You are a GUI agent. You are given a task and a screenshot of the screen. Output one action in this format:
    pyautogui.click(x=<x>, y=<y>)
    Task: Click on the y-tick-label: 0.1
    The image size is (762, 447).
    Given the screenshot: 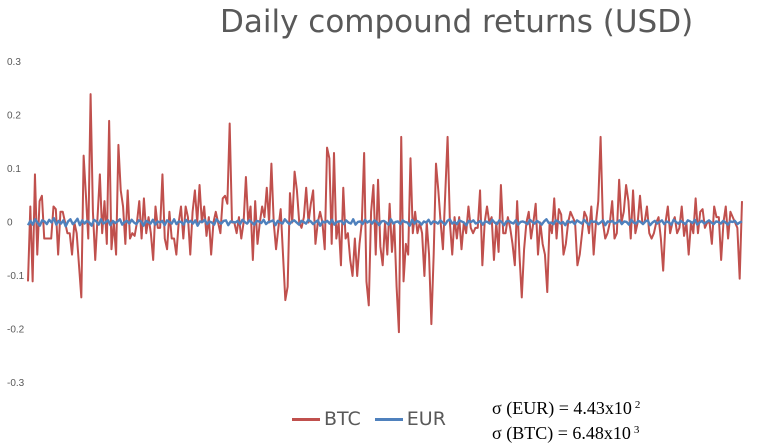 What is the action you would take?
    pyautogui.click(x=14, y=169)
    